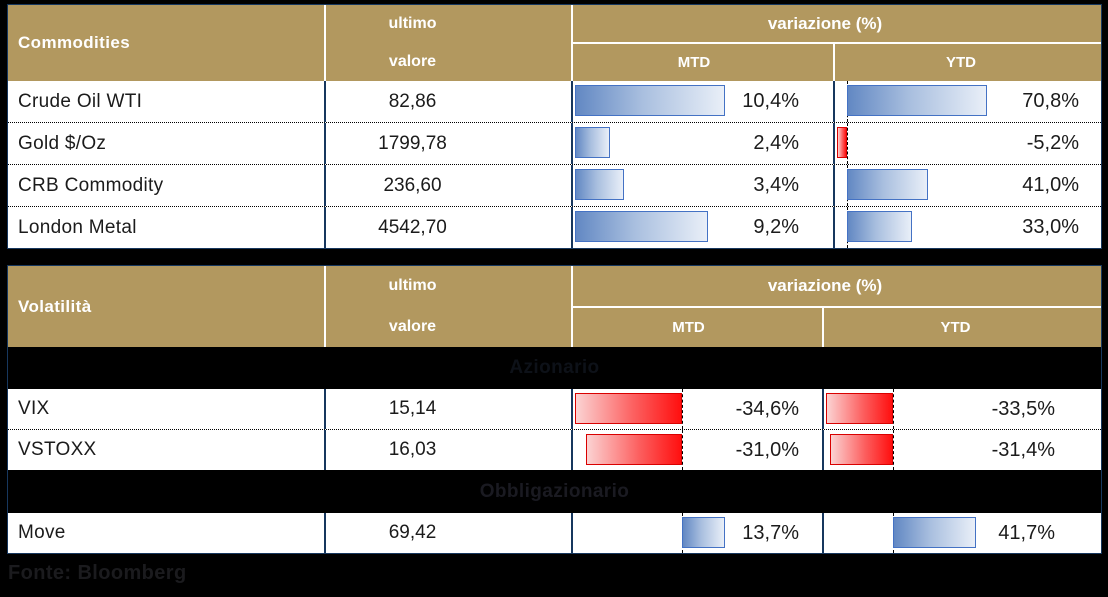 The image size is (1108, 597). I want to click on instrument-name-cell: VSTOXX, so click(167, 450).